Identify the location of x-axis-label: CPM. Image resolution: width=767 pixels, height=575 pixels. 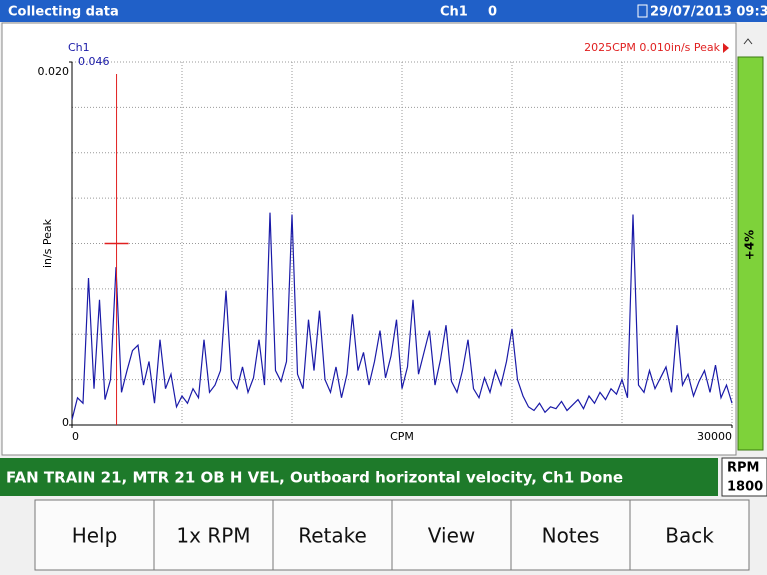
(402, 436).